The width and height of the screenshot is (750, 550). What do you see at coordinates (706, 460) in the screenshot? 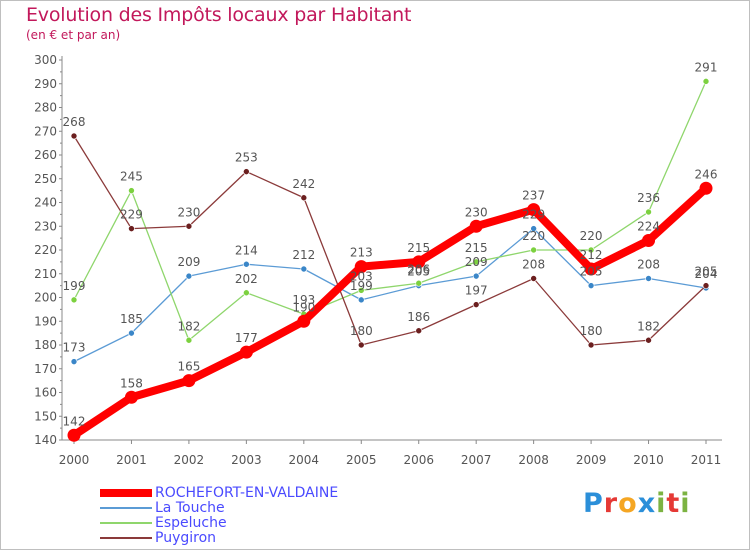
I see `x-tick-label: 2011` at bounding box center [706, 460].